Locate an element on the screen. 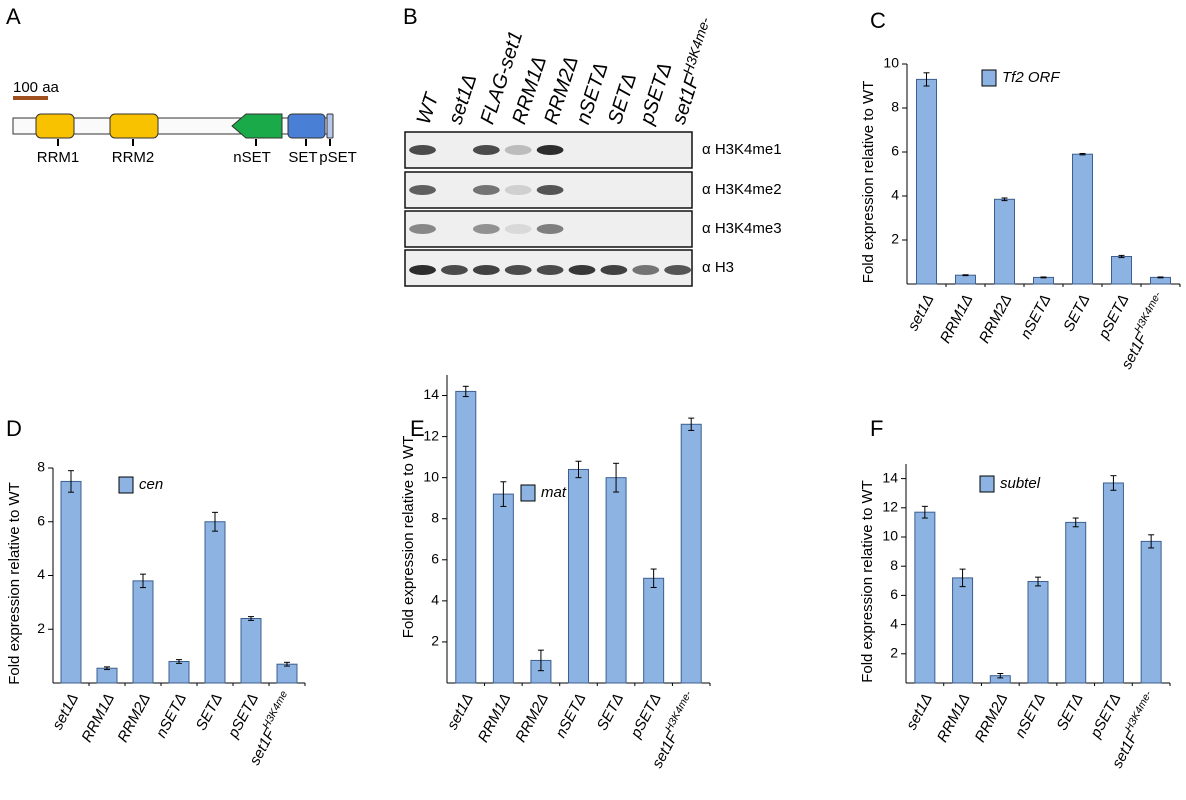 This screenshot has width=1186, height=800. y-tick-label: 12 is located at coordinates (431, 435).